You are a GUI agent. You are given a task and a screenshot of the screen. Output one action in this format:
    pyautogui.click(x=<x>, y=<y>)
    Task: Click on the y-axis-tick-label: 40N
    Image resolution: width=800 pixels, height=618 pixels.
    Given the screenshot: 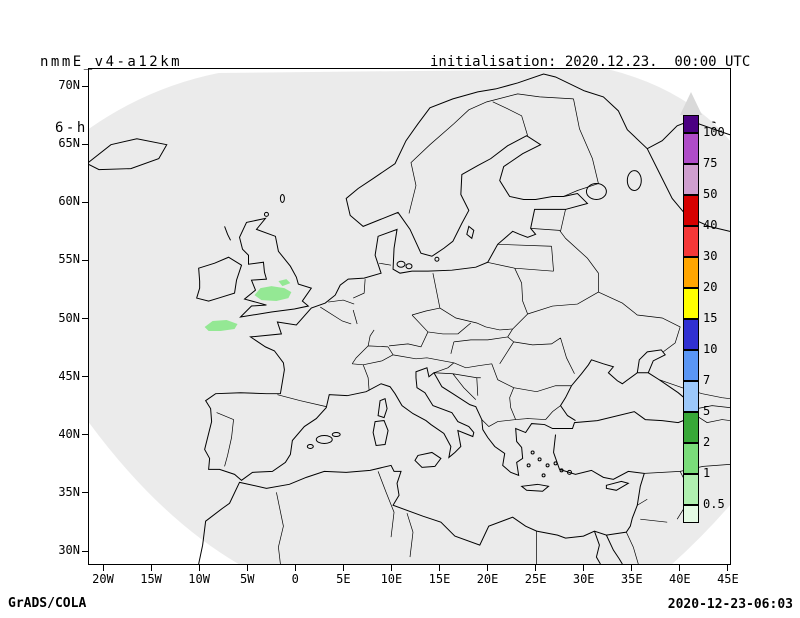 What is the action you would take?
    pyautogui.click(x=69, y=433)
    